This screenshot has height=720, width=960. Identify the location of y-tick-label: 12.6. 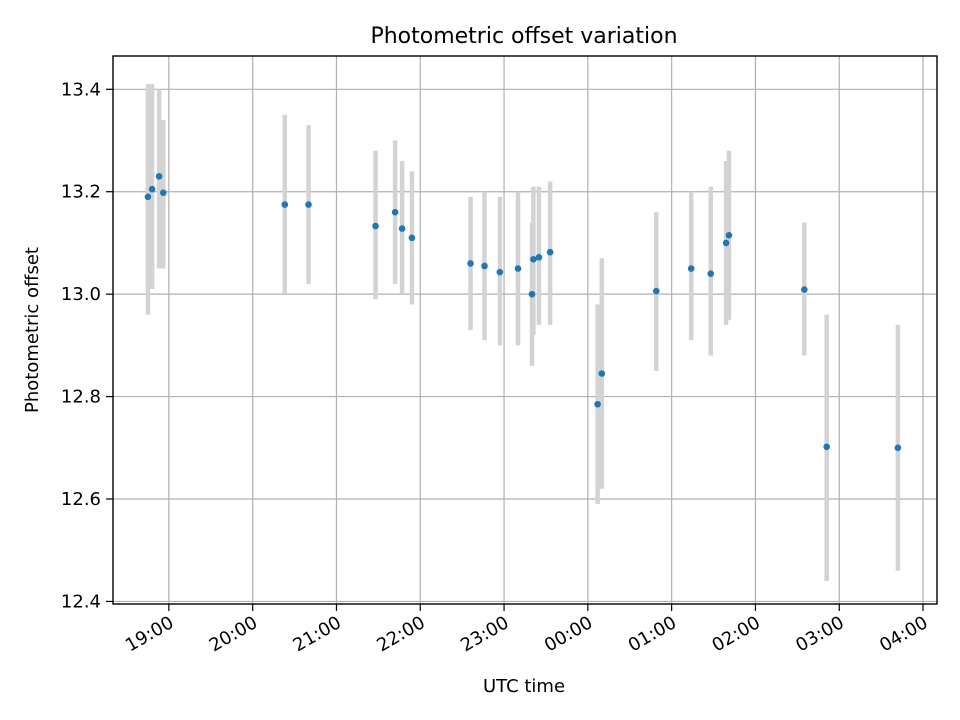
(81, 499).